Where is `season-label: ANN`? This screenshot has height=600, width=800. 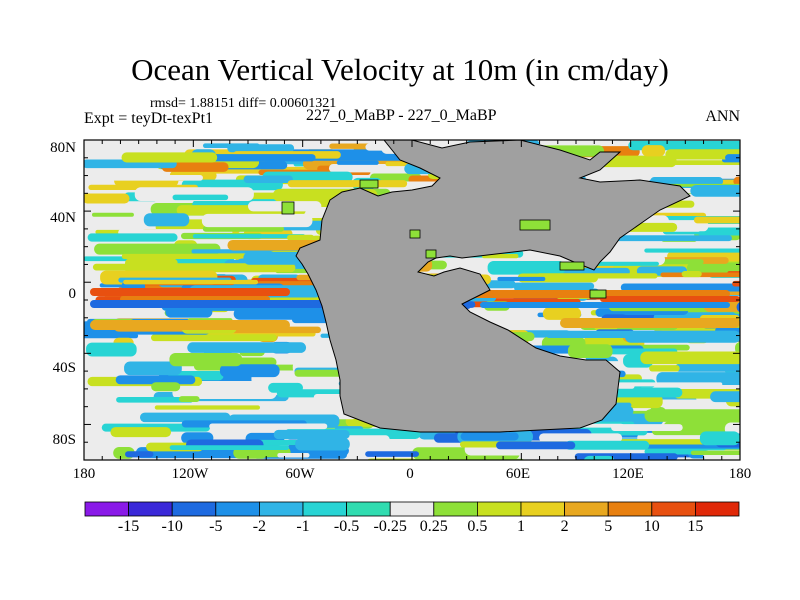 season-label: ANN is located at coordinates (722, 116).